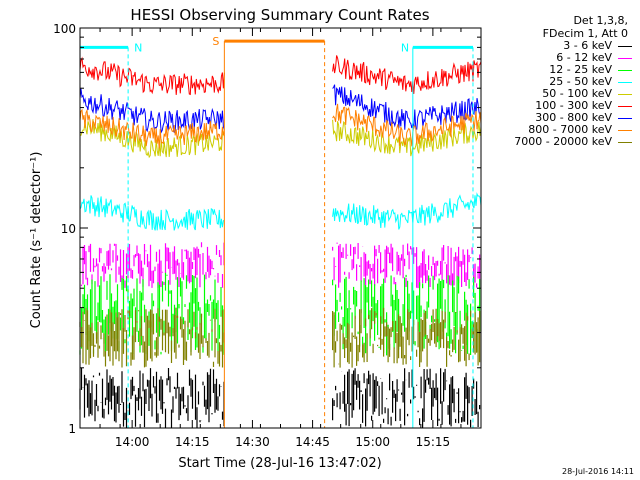 The image size is (640, 480). I want to click on legend-item: 300 - 800 keV, so click(561, 118).